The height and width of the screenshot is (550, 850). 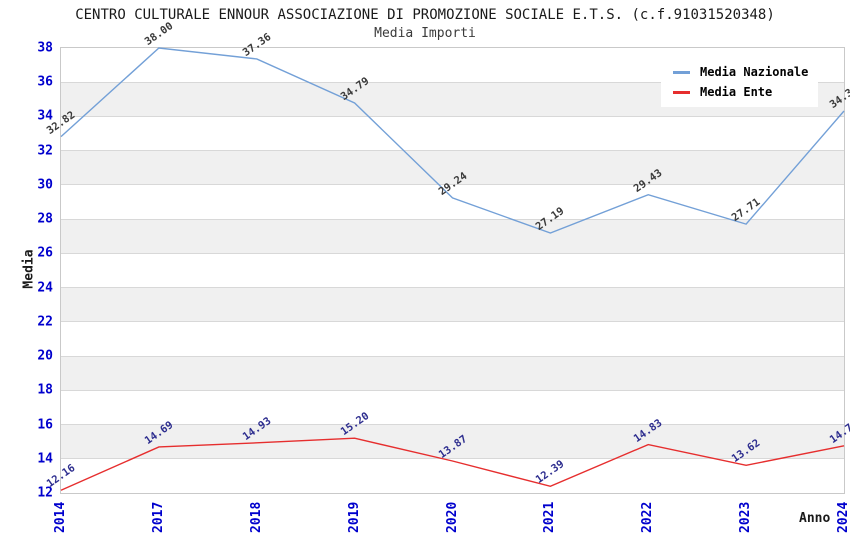 What do you see at coordinates (45, 151) in the screenshot?
I see `y-tick-label: 32` at bounding box center [45, 151].